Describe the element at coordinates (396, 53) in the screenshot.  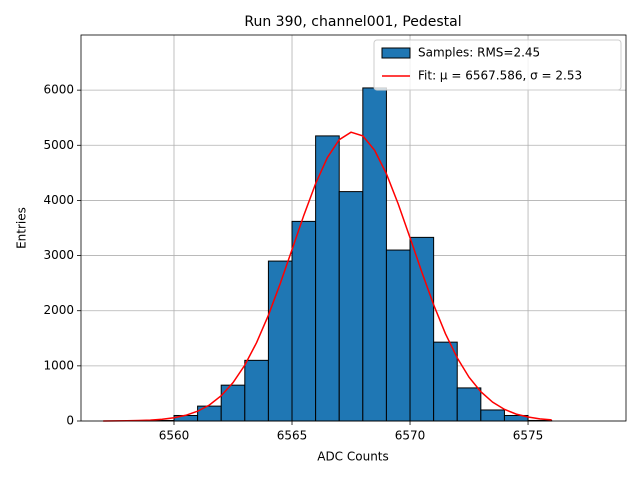
I see `legend-patch` at that location.